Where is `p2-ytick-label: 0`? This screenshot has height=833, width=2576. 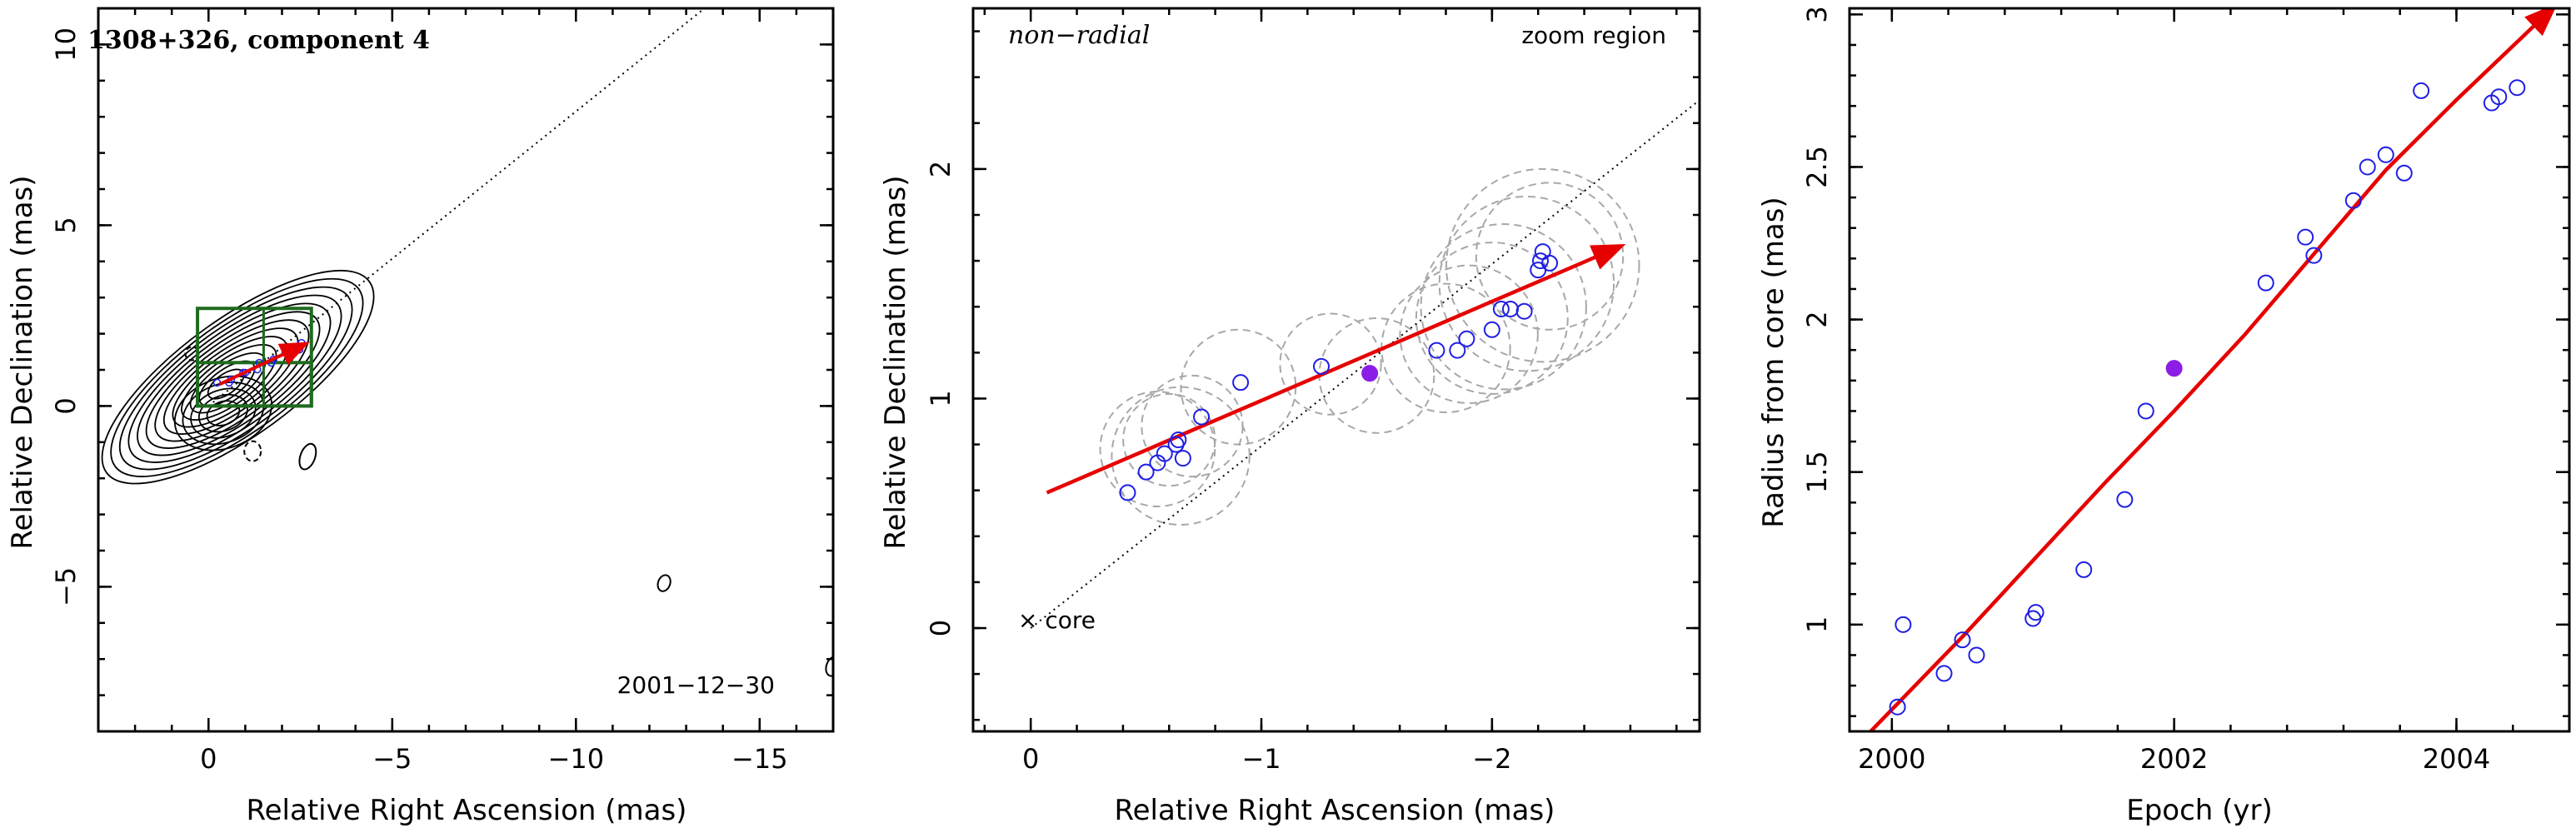
p2-ytick-label: 0 is located at coordinates (940, 628).